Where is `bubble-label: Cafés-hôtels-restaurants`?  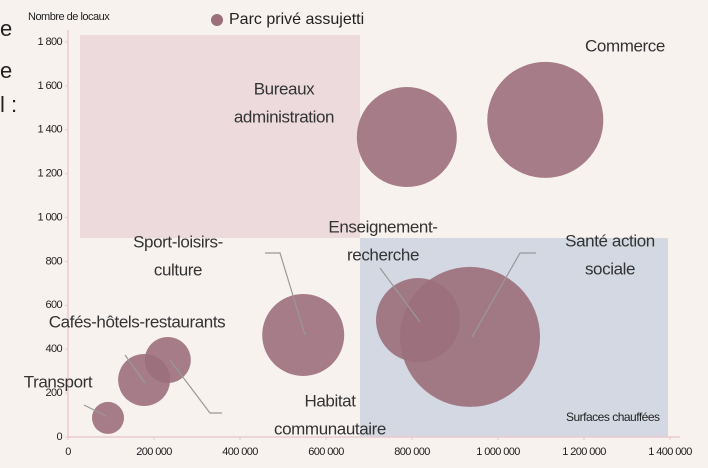
bubble-label: Cafés-hôtels-restaurants is located at coordinates (137, 321).